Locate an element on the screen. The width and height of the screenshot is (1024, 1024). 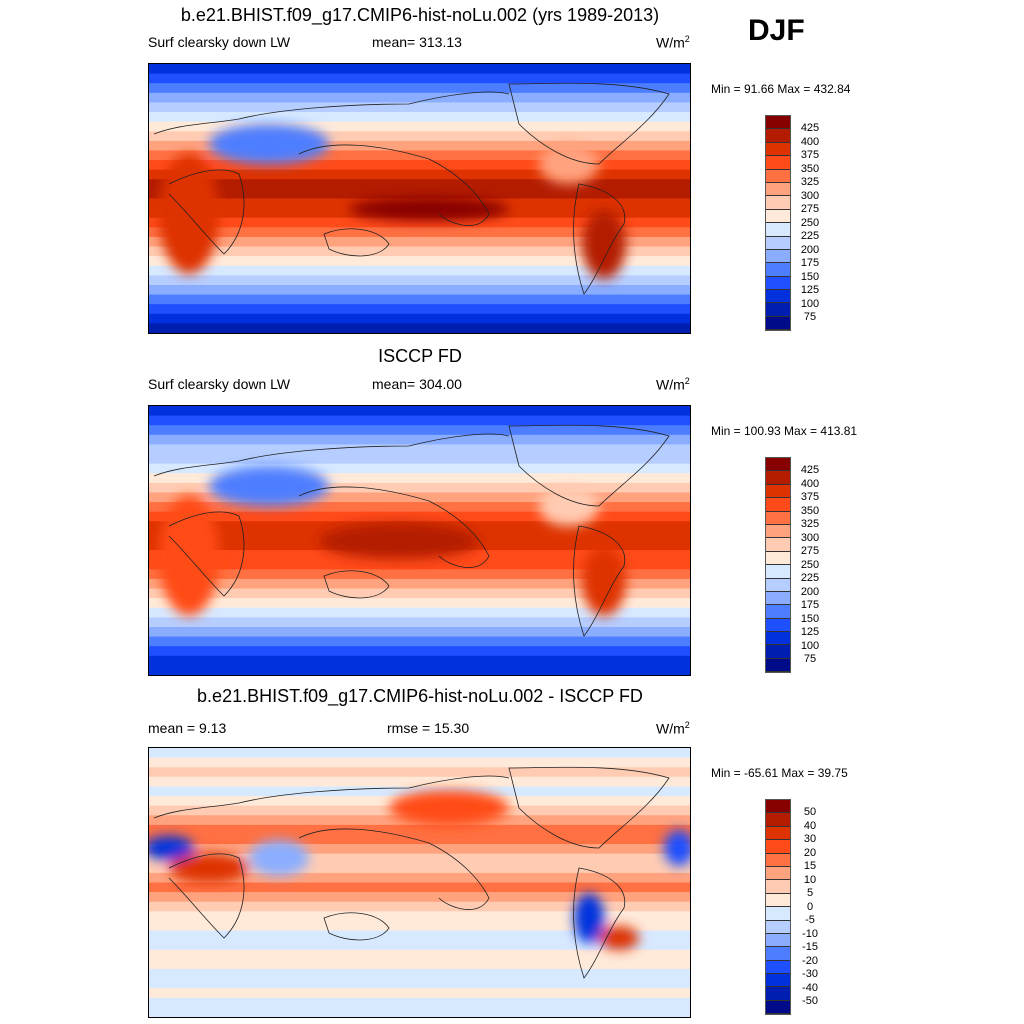
colorbar-tick-label: 275 is located at coordinates (810, 209).